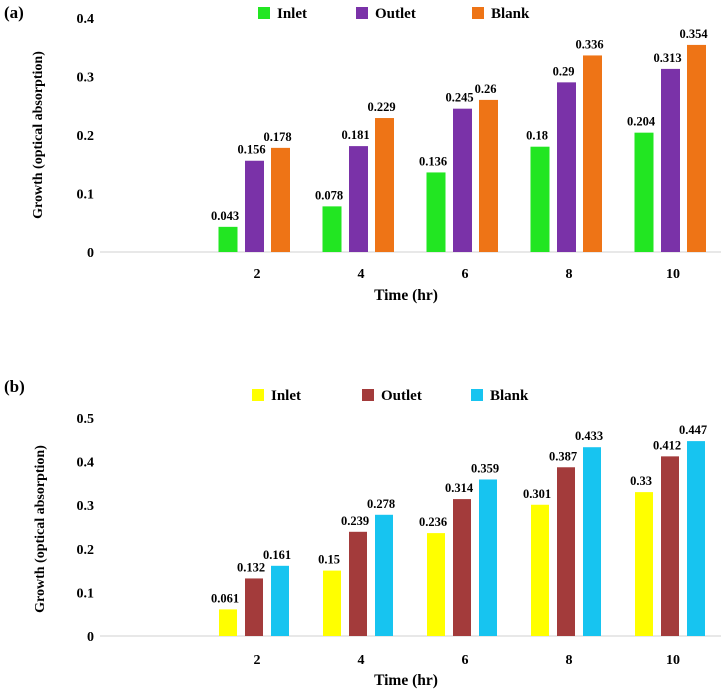  What do you see at coordinates (14, 12) in the screenshot?
I see `panel-label: (a)` at bounding box center [14, 12].